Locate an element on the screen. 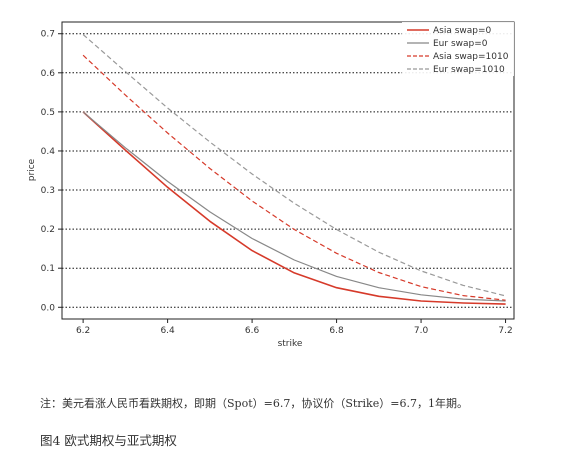  legend-label: Eur swap=0 is located at coordinates (460, 44).